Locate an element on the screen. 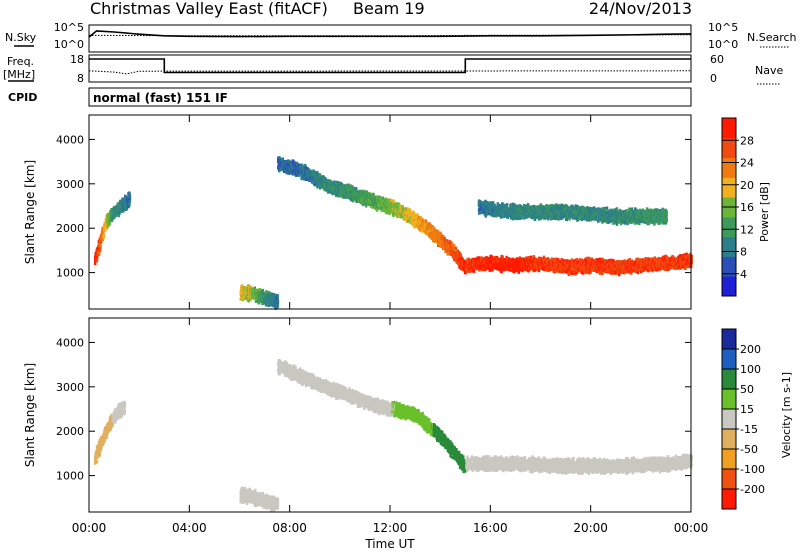  nsky-tick-top: 10^5 is located at coordinates (69, 27).